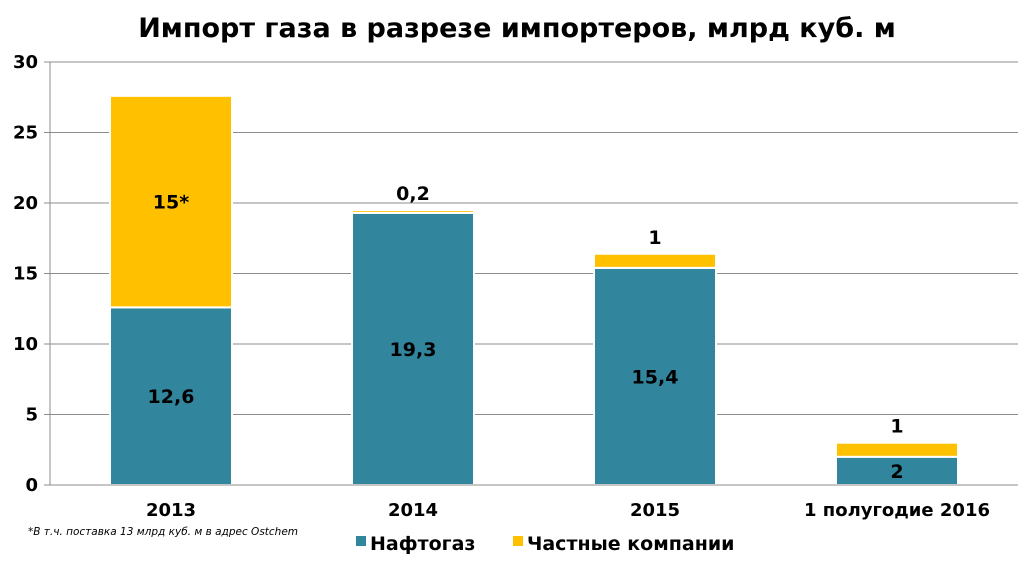 This screenshot has width=1035, height=572. I want to click on y-tick-label: 15, so click(25, 274).